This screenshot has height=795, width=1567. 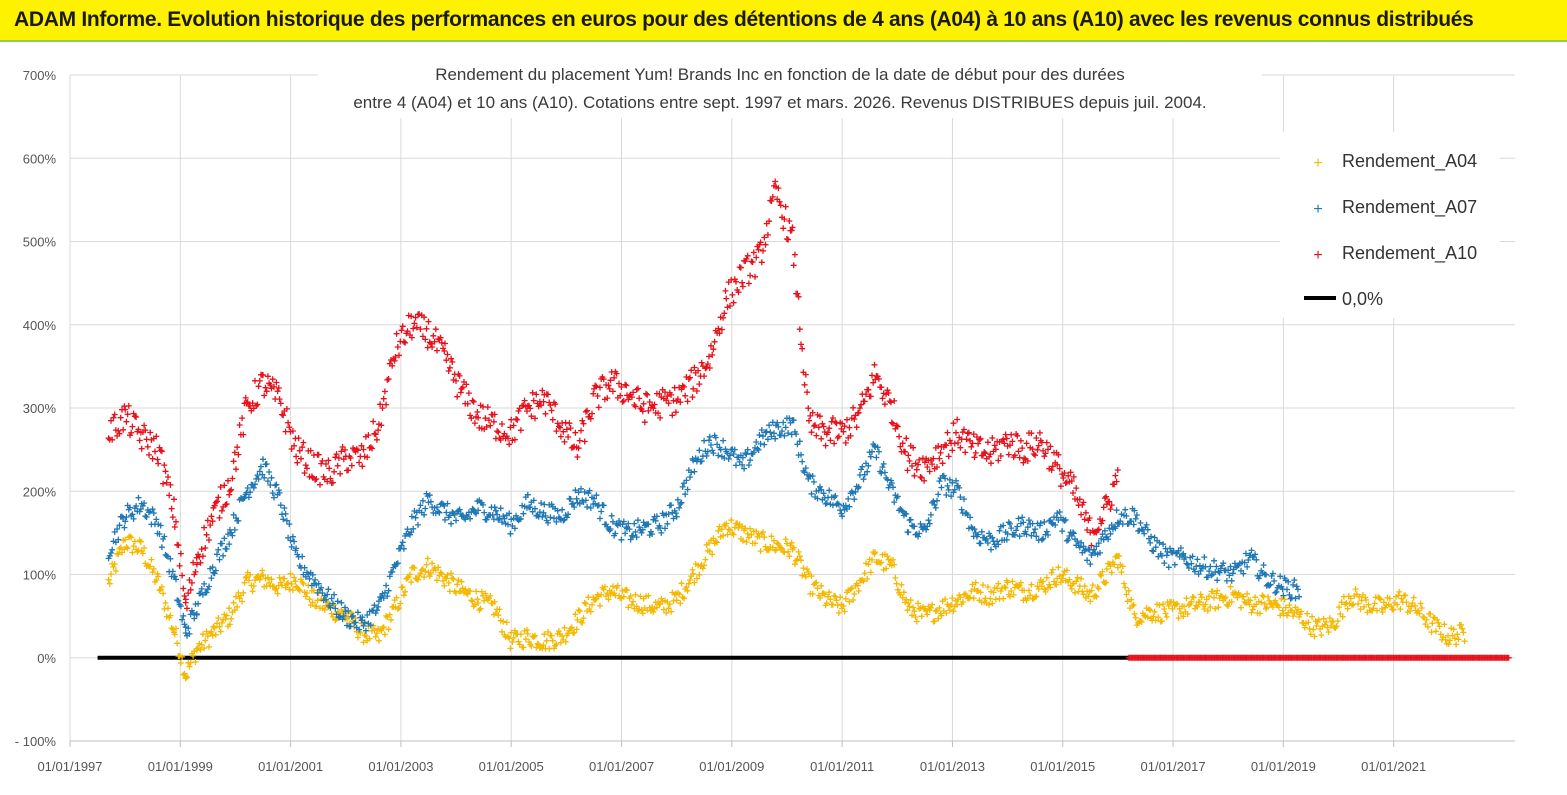 What do you see at coordinates (1062, 766) in the screenshot?
I see `x-tick-label: 01/01/2015` at bounding box center [1062, 766].